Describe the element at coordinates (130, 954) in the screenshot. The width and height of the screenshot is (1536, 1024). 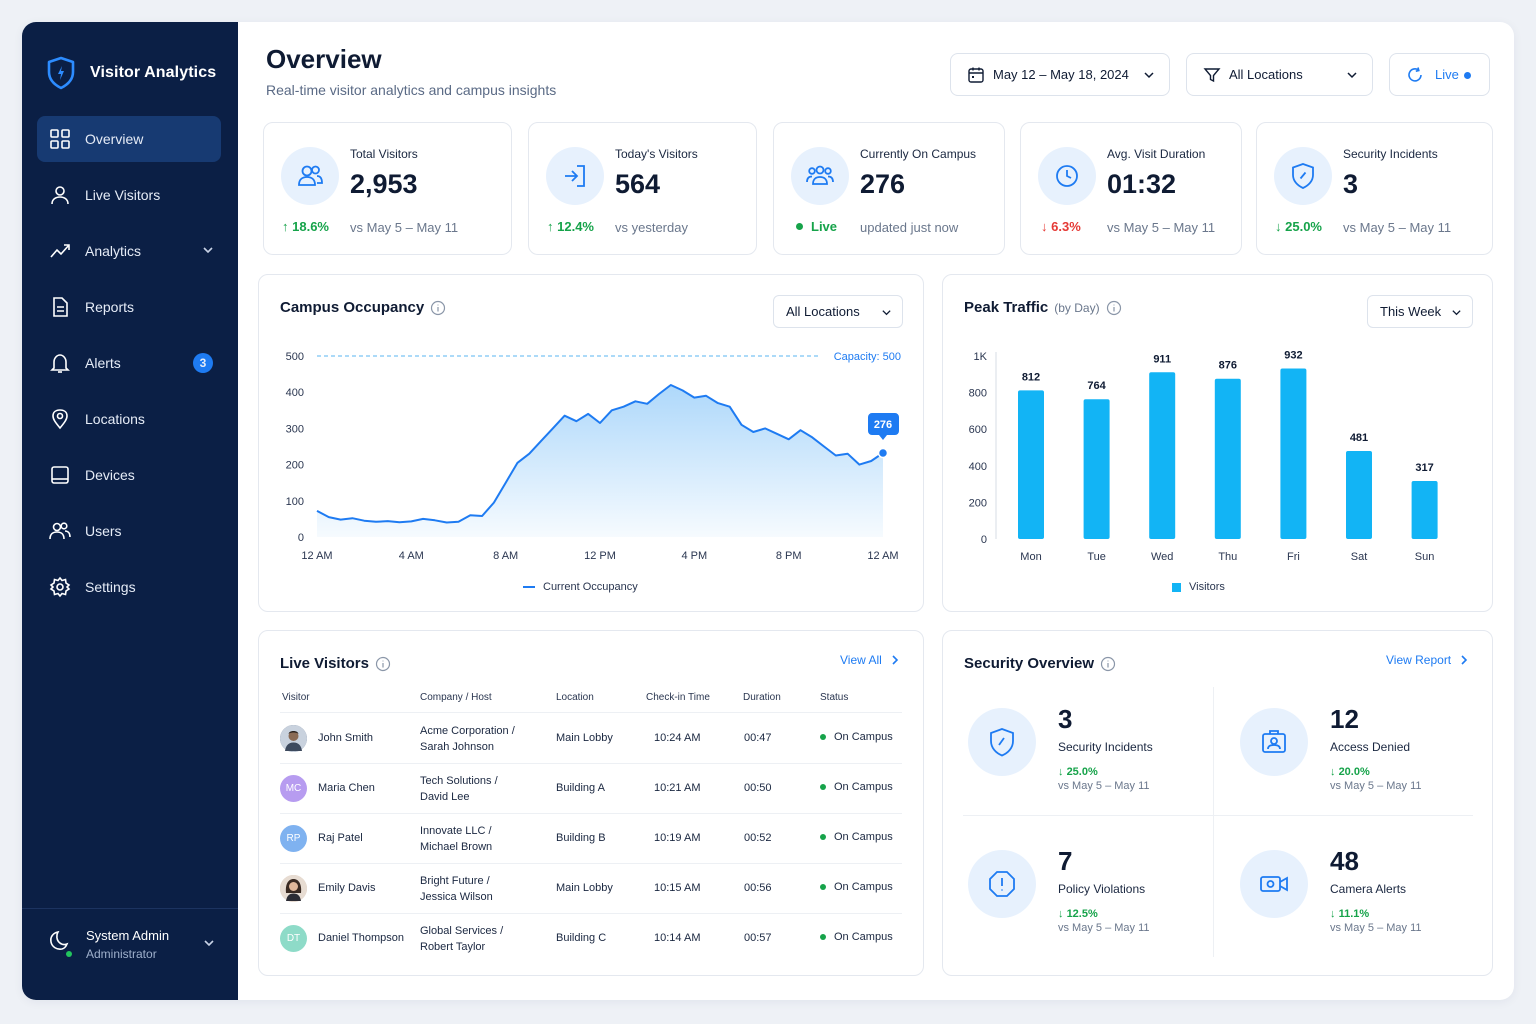
I see `user-menu: System Admin Administrator` at that location.